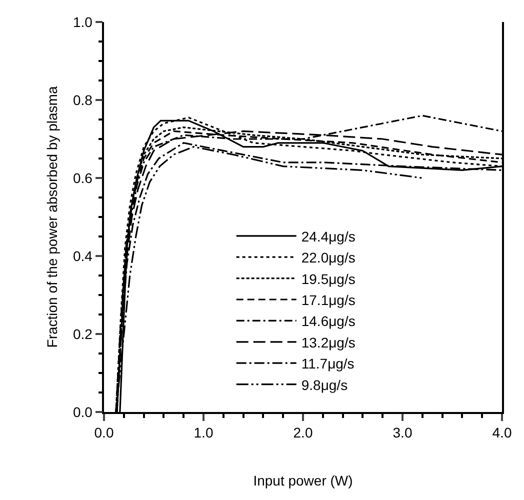 The height and width of the screenshot is (500, 524). Describe the element at coordinates (328, 258) in the screenshot. I see `legend-label: 22.0μg/s` at that location.